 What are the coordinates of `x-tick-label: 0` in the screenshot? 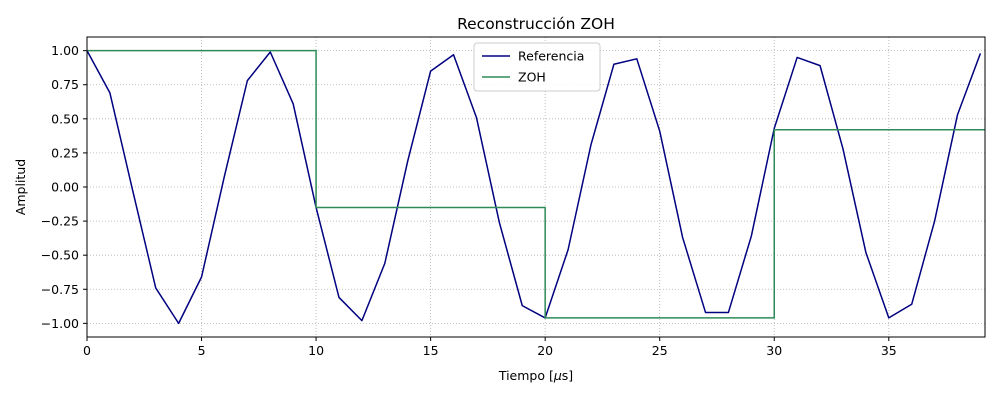 It's located at (87, 350).